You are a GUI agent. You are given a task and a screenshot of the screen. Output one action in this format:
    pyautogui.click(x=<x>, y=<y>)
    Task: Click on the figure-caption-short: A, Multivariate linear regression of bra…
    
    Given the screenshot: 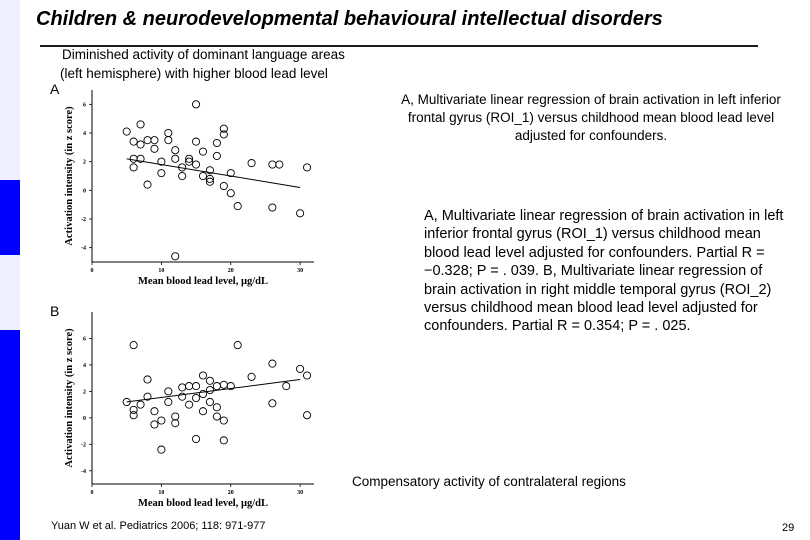 What is the action you would take?
    pyautogui.click(x=591, y=117)
    